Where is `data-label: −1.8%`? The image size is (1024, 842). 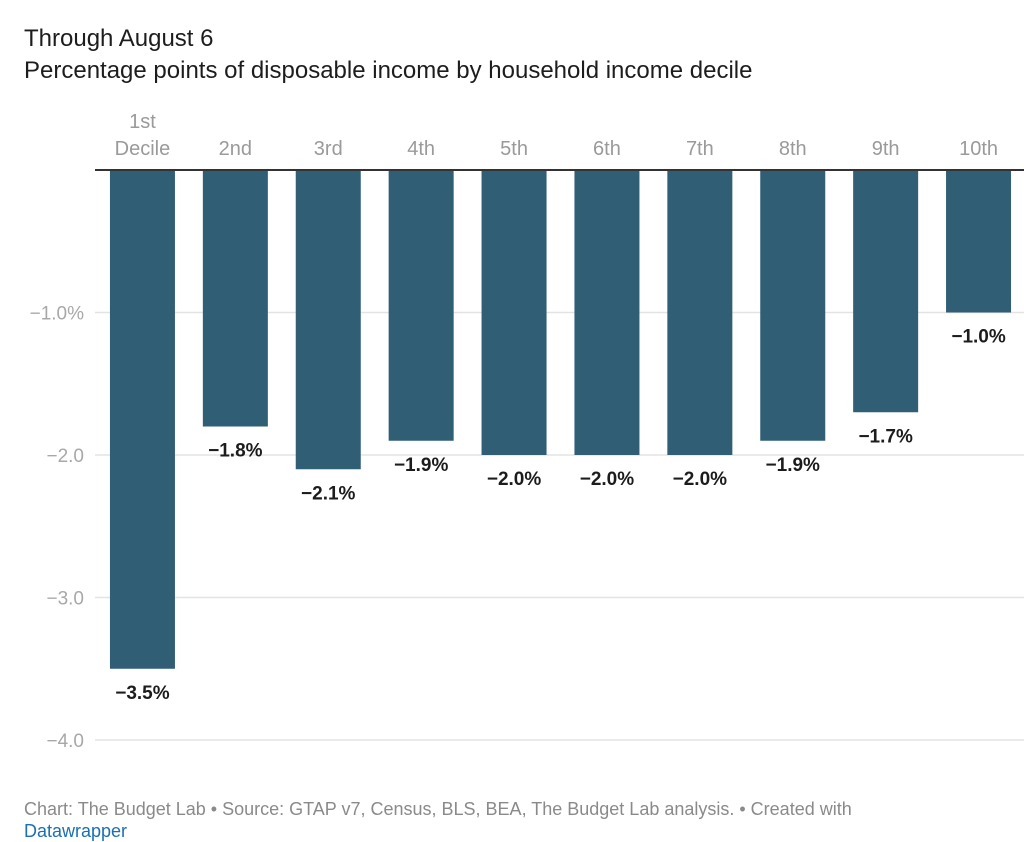 data-label: −1.8% is located at coordinates (235, 451).